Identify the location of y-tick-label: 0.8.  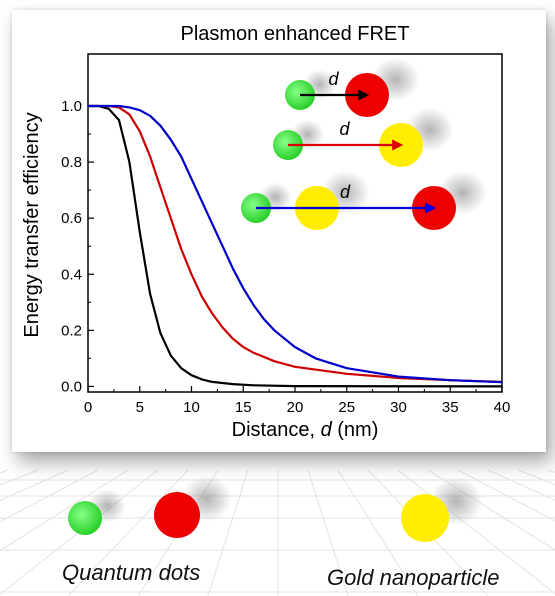
(71, 162).